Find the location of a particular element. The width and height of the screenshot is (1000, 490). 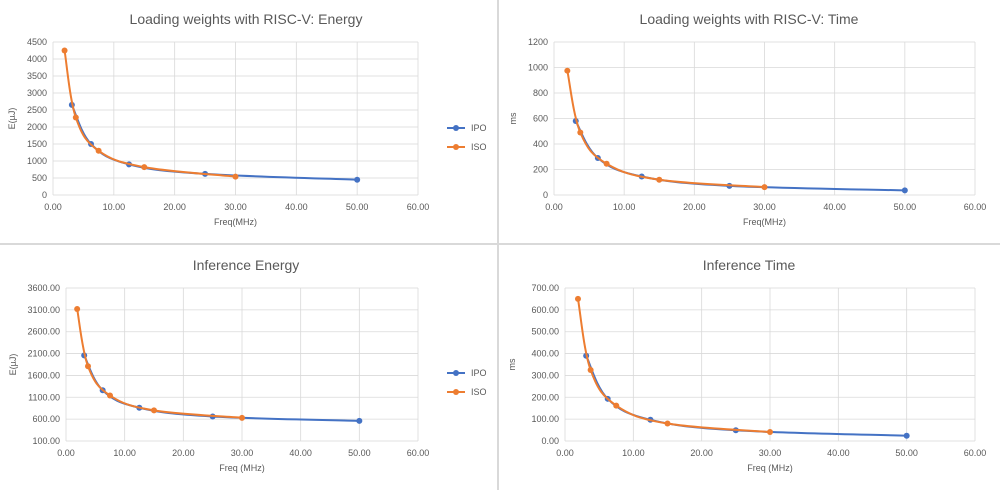

chart-title: Loading weights with RISC-V: Time is located at coordinates (749, 19).